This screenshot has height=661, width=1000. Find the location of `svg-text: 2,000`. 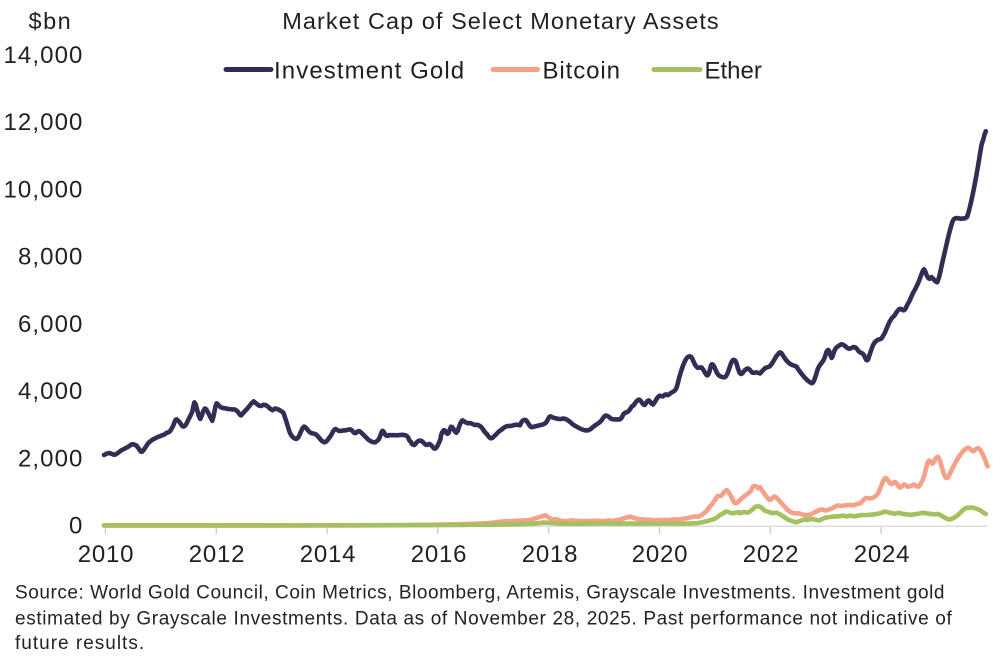

svg-text: 2,000 is located at coordinates (51, 458).